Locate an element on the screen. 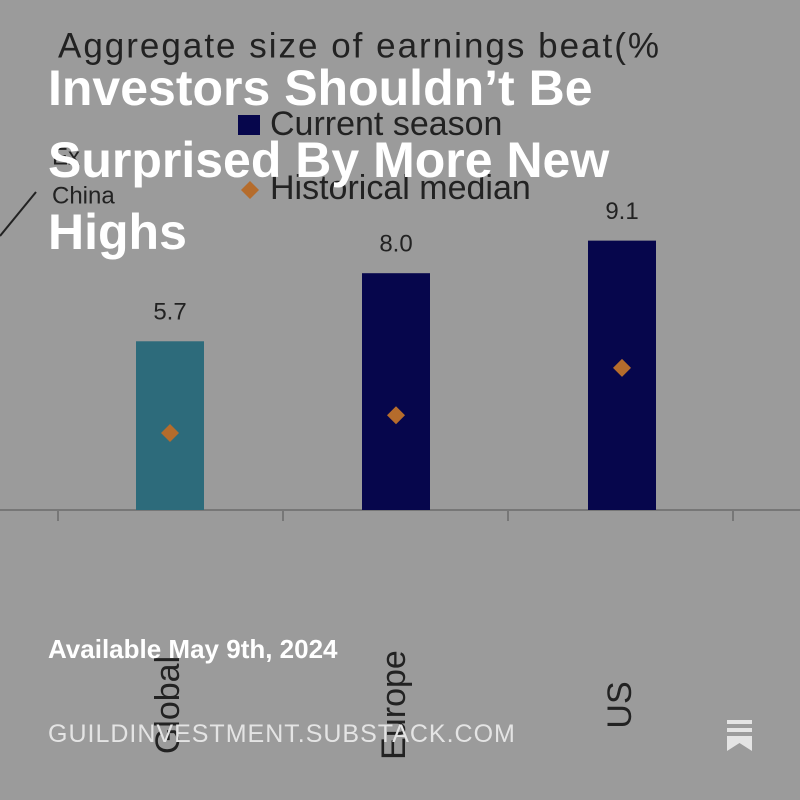 This screenshot has width=800, height=800. value-label: 5.7 is located at coordinates (169, 312).